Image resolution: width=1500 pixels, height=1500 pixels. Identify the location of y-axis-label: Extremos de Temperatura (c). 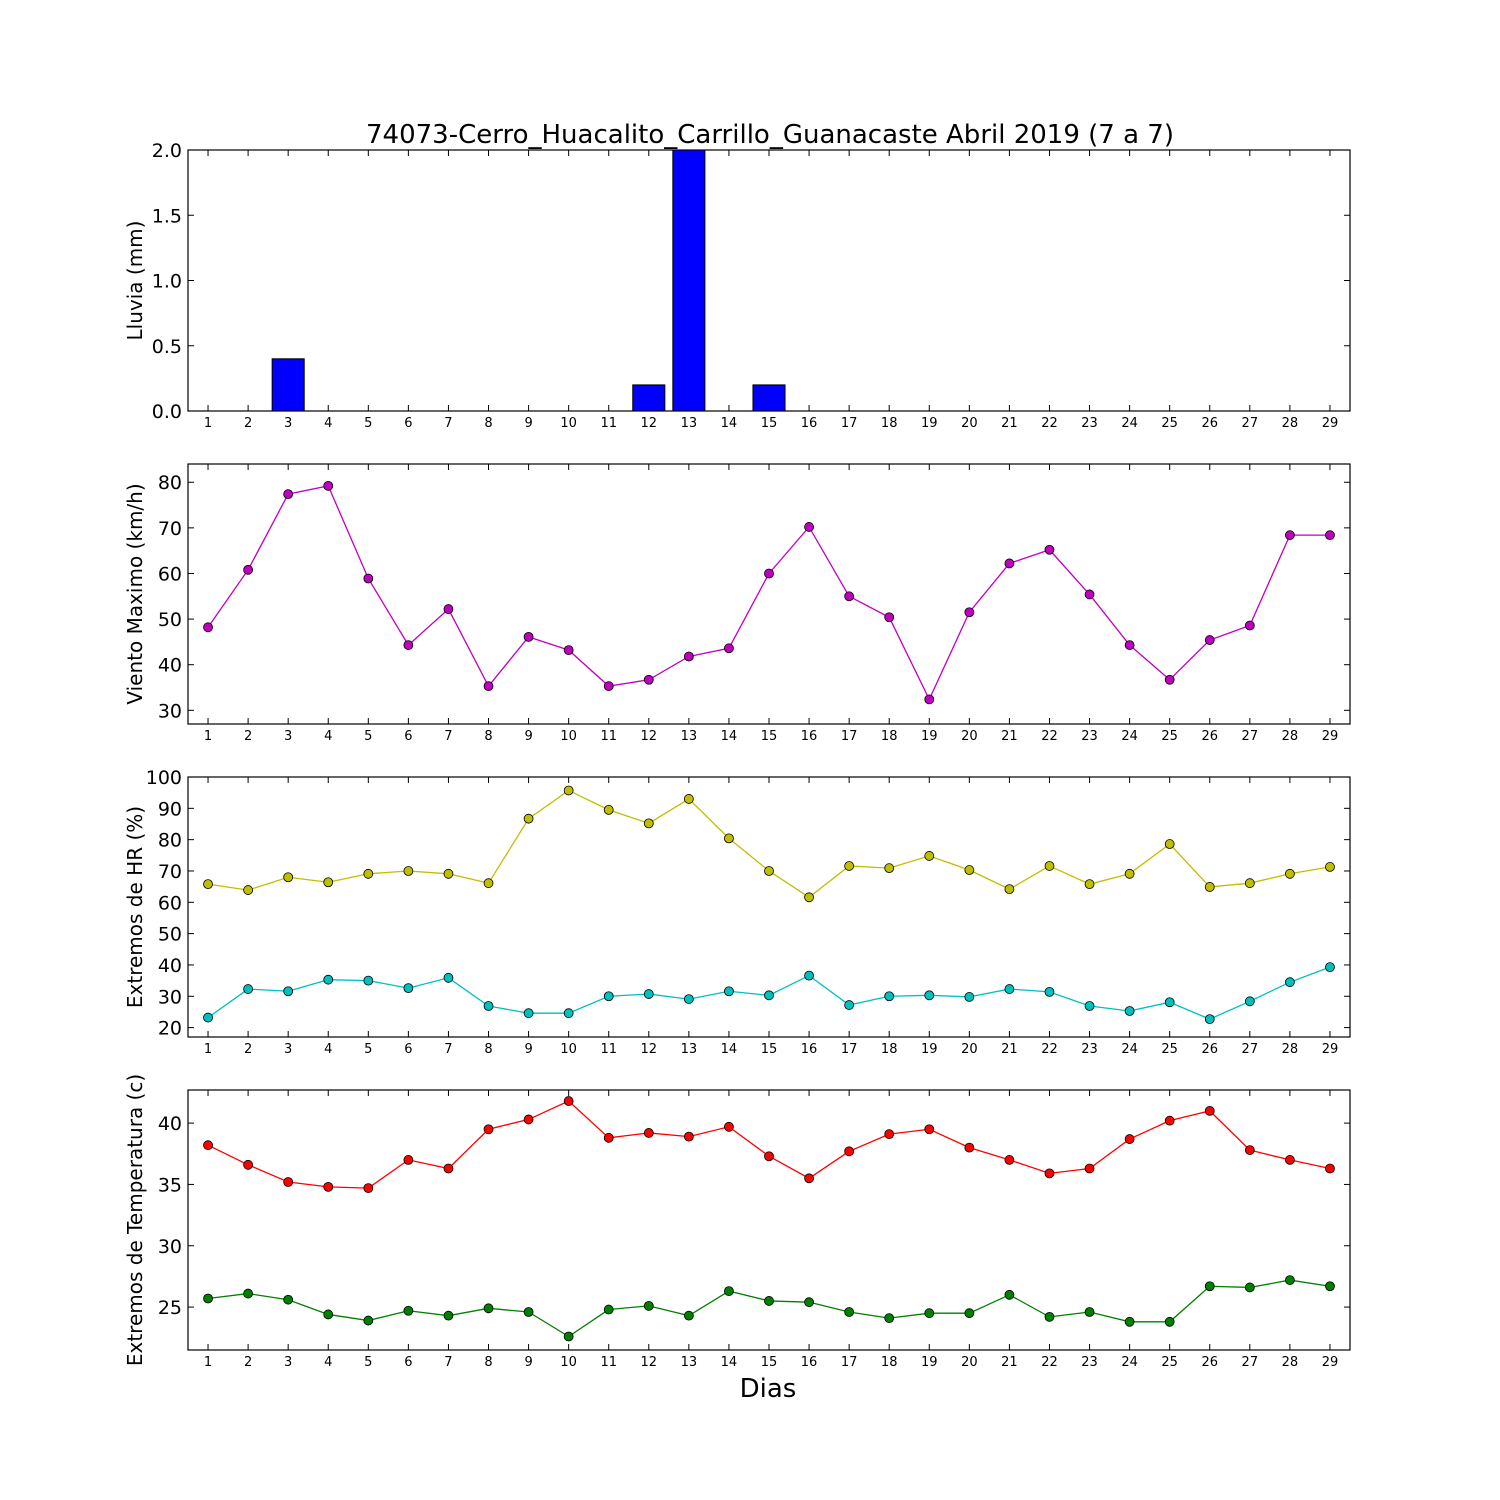
(135, 1220).